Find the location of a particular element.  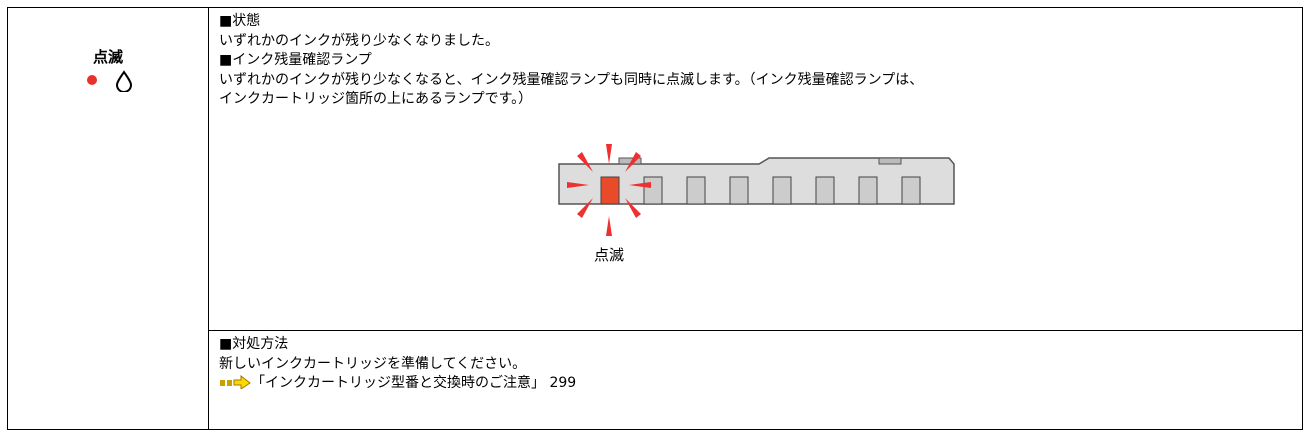

text: 新しいインクカートリッジを準備してください。 is located at coordinates (373, 363).